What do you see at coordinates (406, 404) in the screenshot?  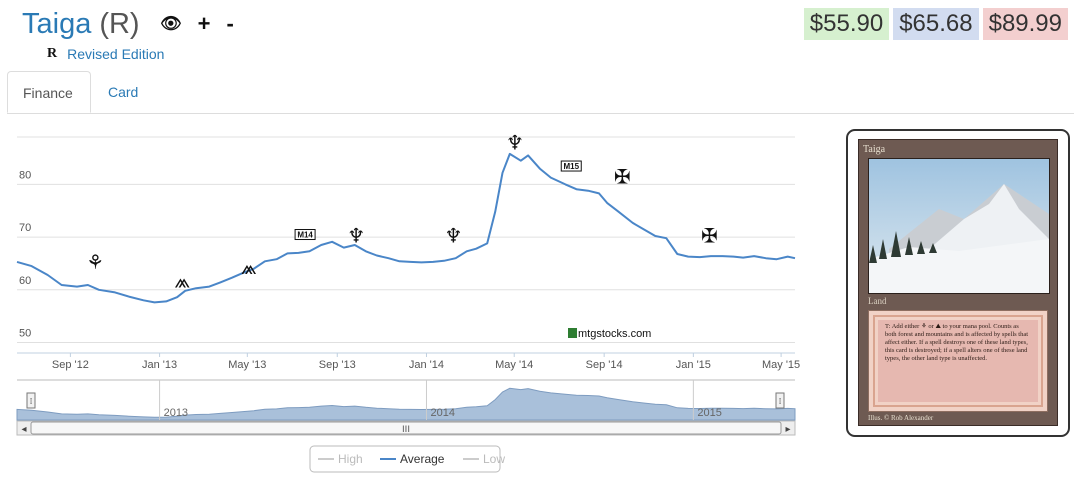 I see `navigator-area` at bounding box center [406, 404].